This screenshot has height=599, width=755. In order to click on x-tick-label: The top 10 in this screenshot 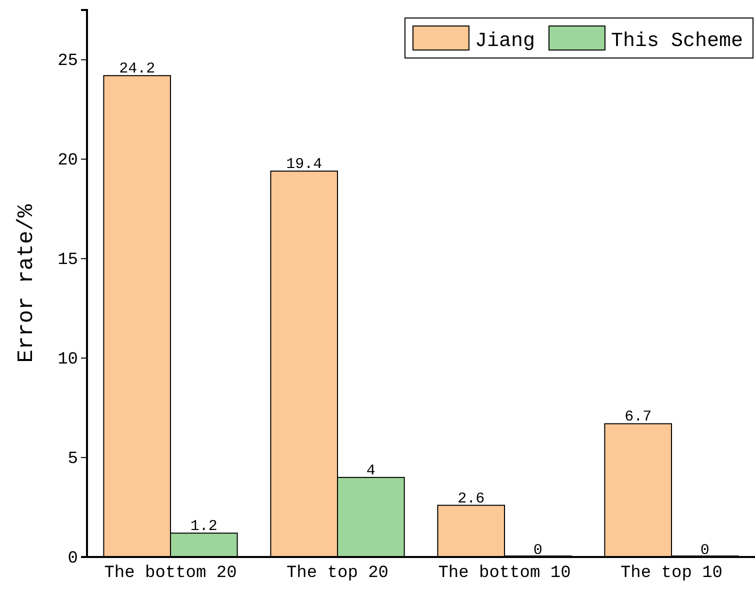, I will do `click(671, 573)`.